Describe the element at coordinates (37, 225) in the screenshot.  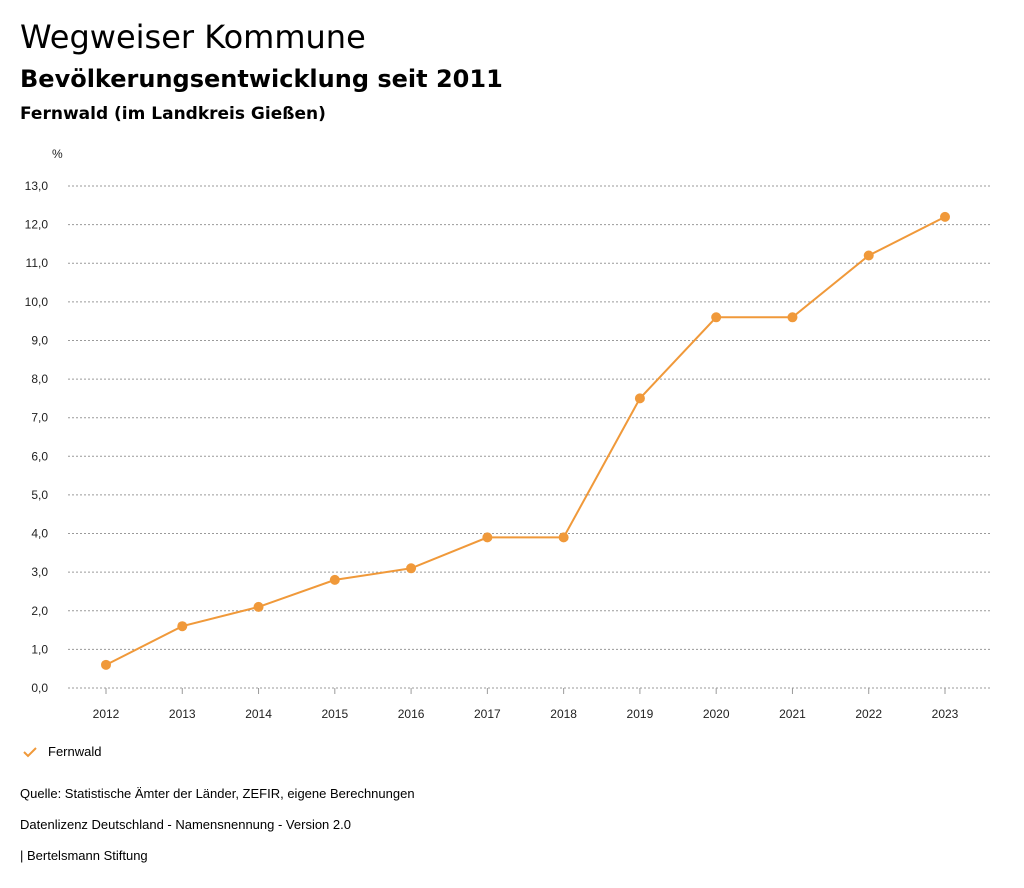
I see `y-tick-label: 12,0` at that location.